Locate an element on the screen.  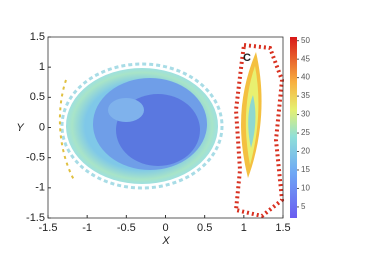
x-tick-label: -1 is located at coordinates (87, 228).